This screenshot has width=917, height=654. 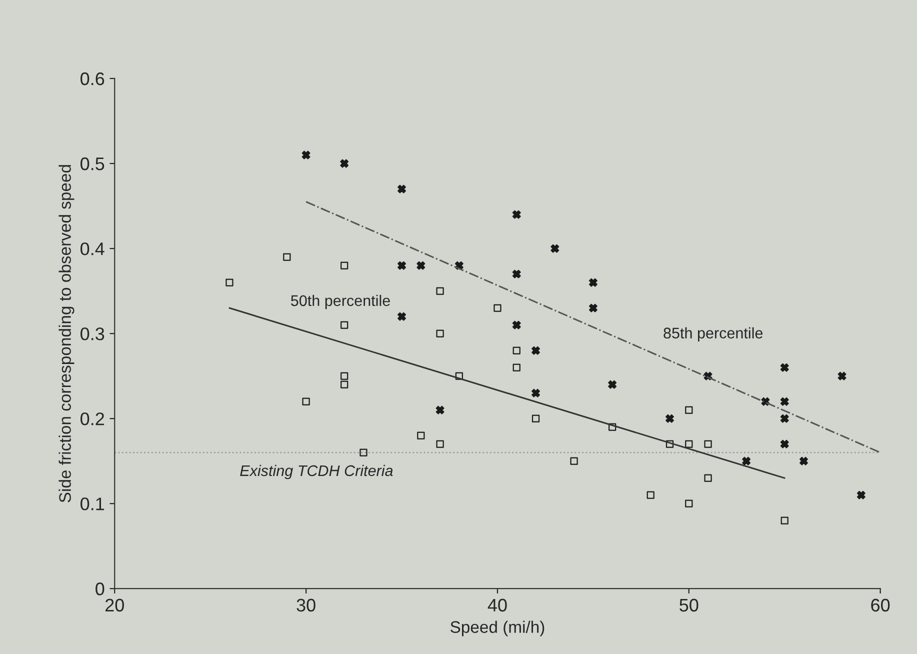 I want to click on y-tick-label: 0.4, so click(x=92, y=249).